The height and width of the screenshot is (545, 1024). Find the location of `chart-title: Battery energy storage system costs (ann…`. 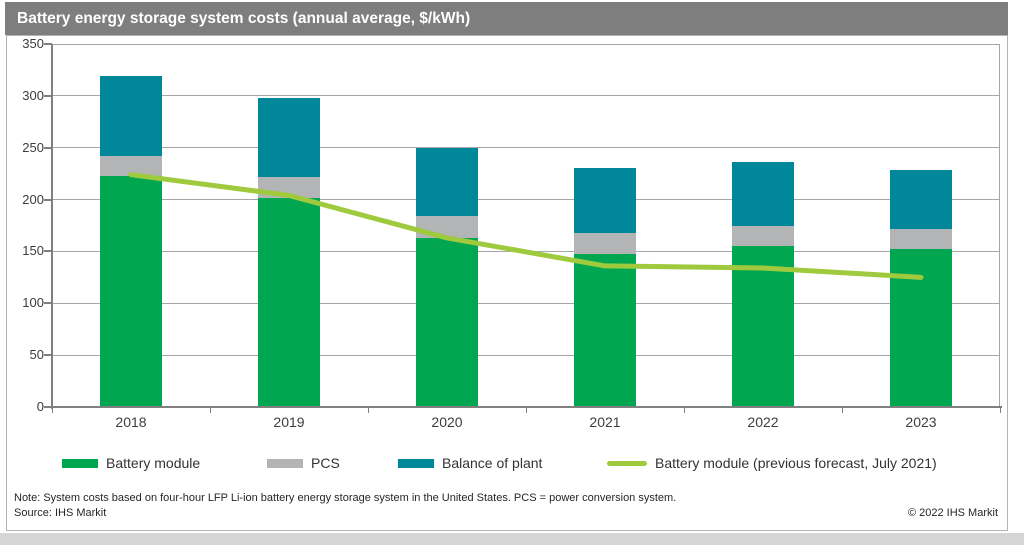

chart-title: Battery energy storage system costs (ann… is located at coordinates (244, 18).